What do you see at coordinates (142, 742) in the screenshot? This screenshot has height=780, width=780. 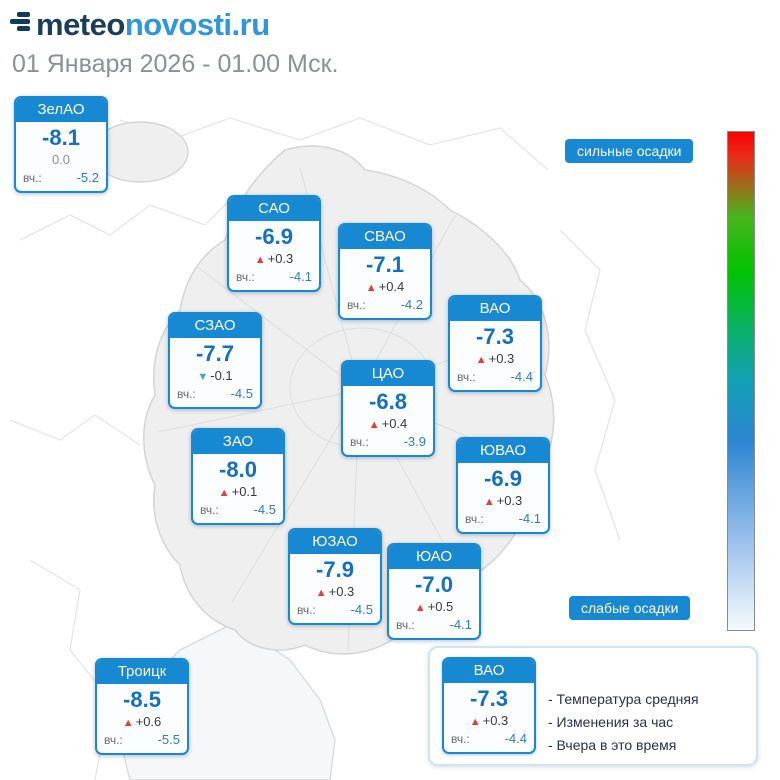 I see `yesterday-row: вч.: -5.5` at bounding box center [142, 742].